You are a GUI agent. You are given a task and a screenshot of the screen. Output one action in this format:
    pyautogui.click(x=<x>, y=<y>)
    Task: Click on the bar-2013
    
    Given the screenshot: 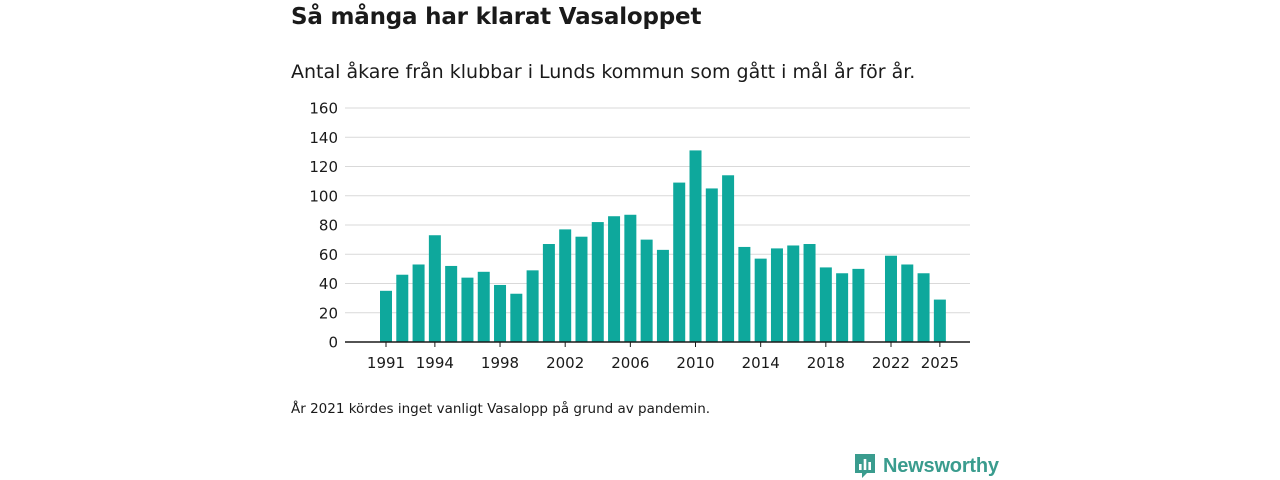 What is the action you would take?
    pyautogui.click(x=744, y=294)
    